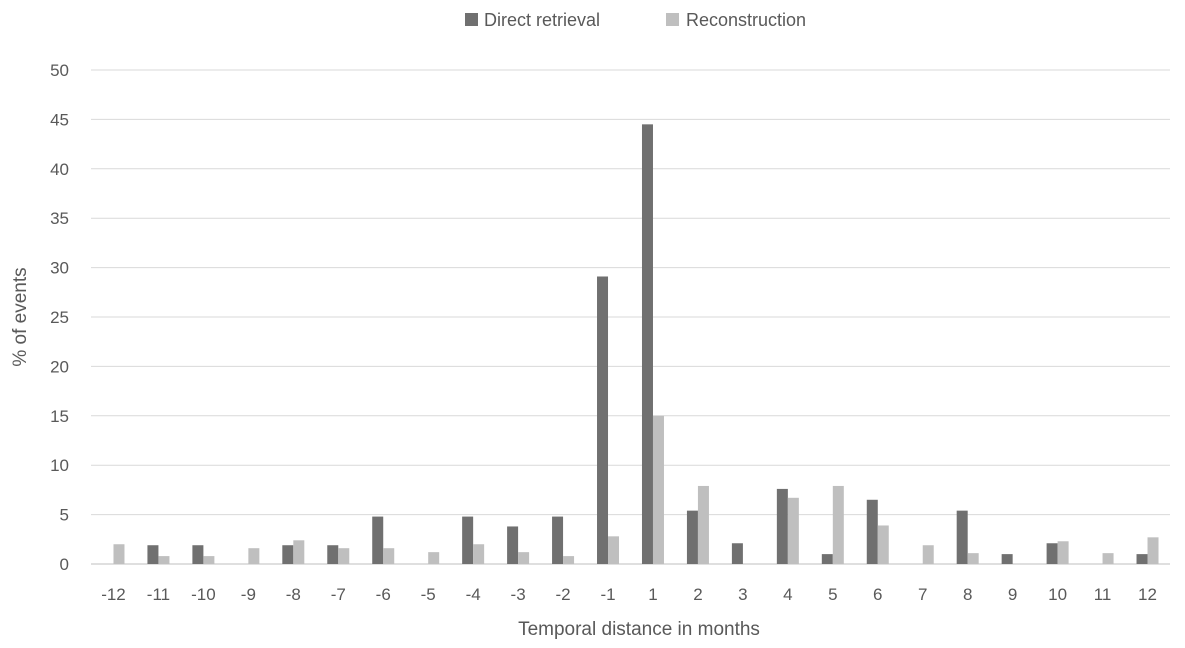 This screenshot has height=648, width=1185. Describe the element at coordinates (697, 594) in the screenshot. I see `x-tick-label: 2` at that location.